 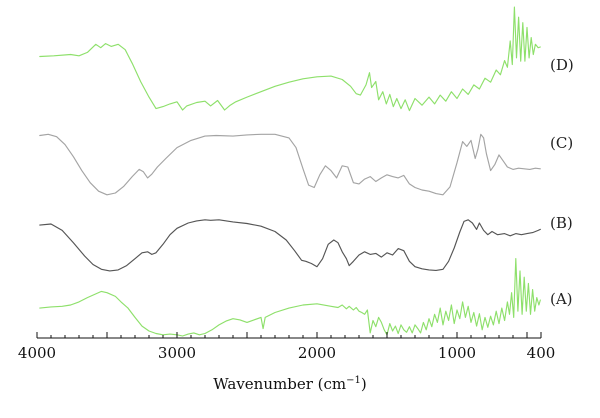 What do you see at coordinates (177, 353) in the screenshot?
I see `x-tick-label: 3000` at bounding box center [177, 353].